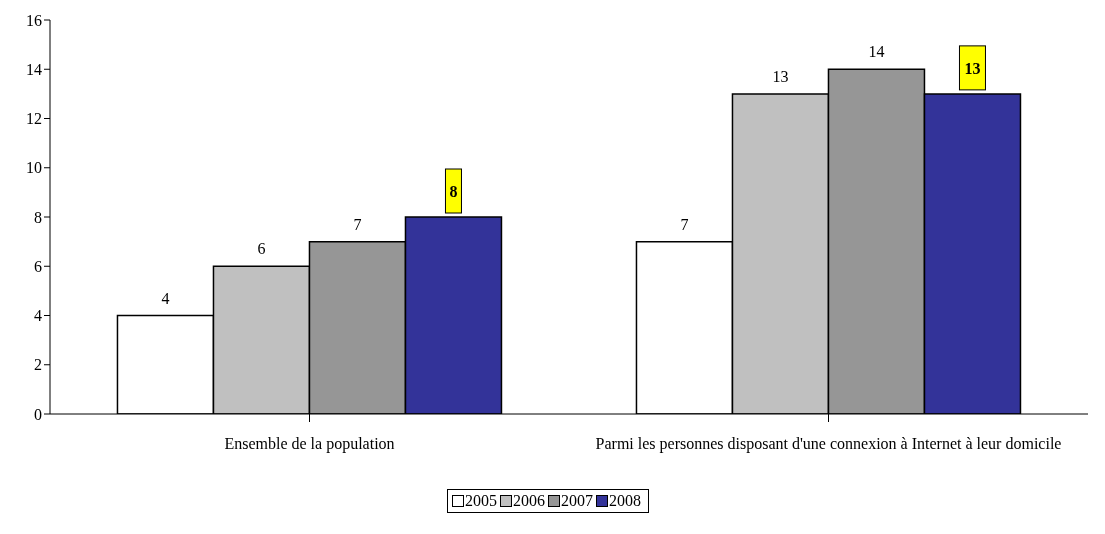  What do you see at coordinates (38, 316) in the screenshot?
I see `y-tick-label: 4` at bounding box center [38, 316].